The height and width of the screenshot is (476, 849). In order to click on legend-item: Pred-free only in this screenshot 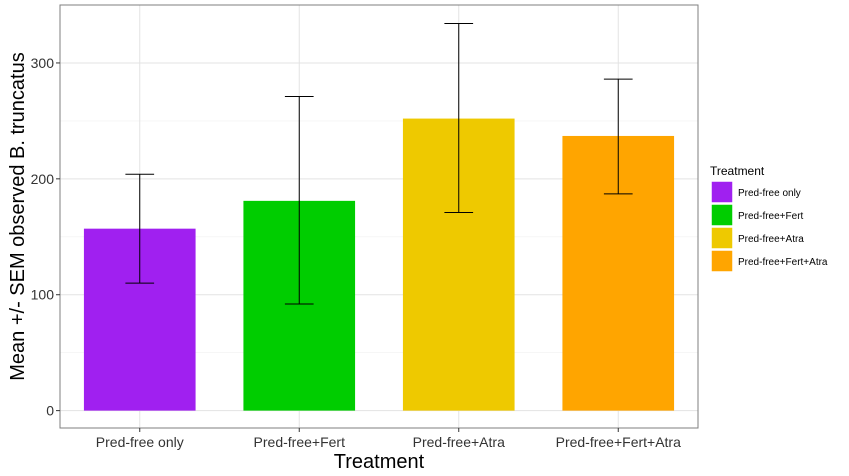, I will do `click(755, 192)`.